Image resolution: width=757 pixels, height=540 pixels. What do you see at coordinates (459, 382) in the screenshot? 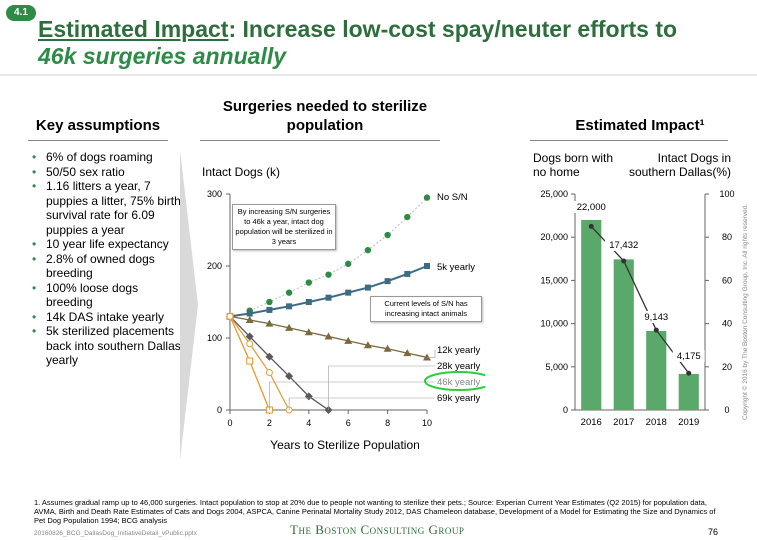
I see `series-label: 46k yearly` at bounding box center [459, 382].